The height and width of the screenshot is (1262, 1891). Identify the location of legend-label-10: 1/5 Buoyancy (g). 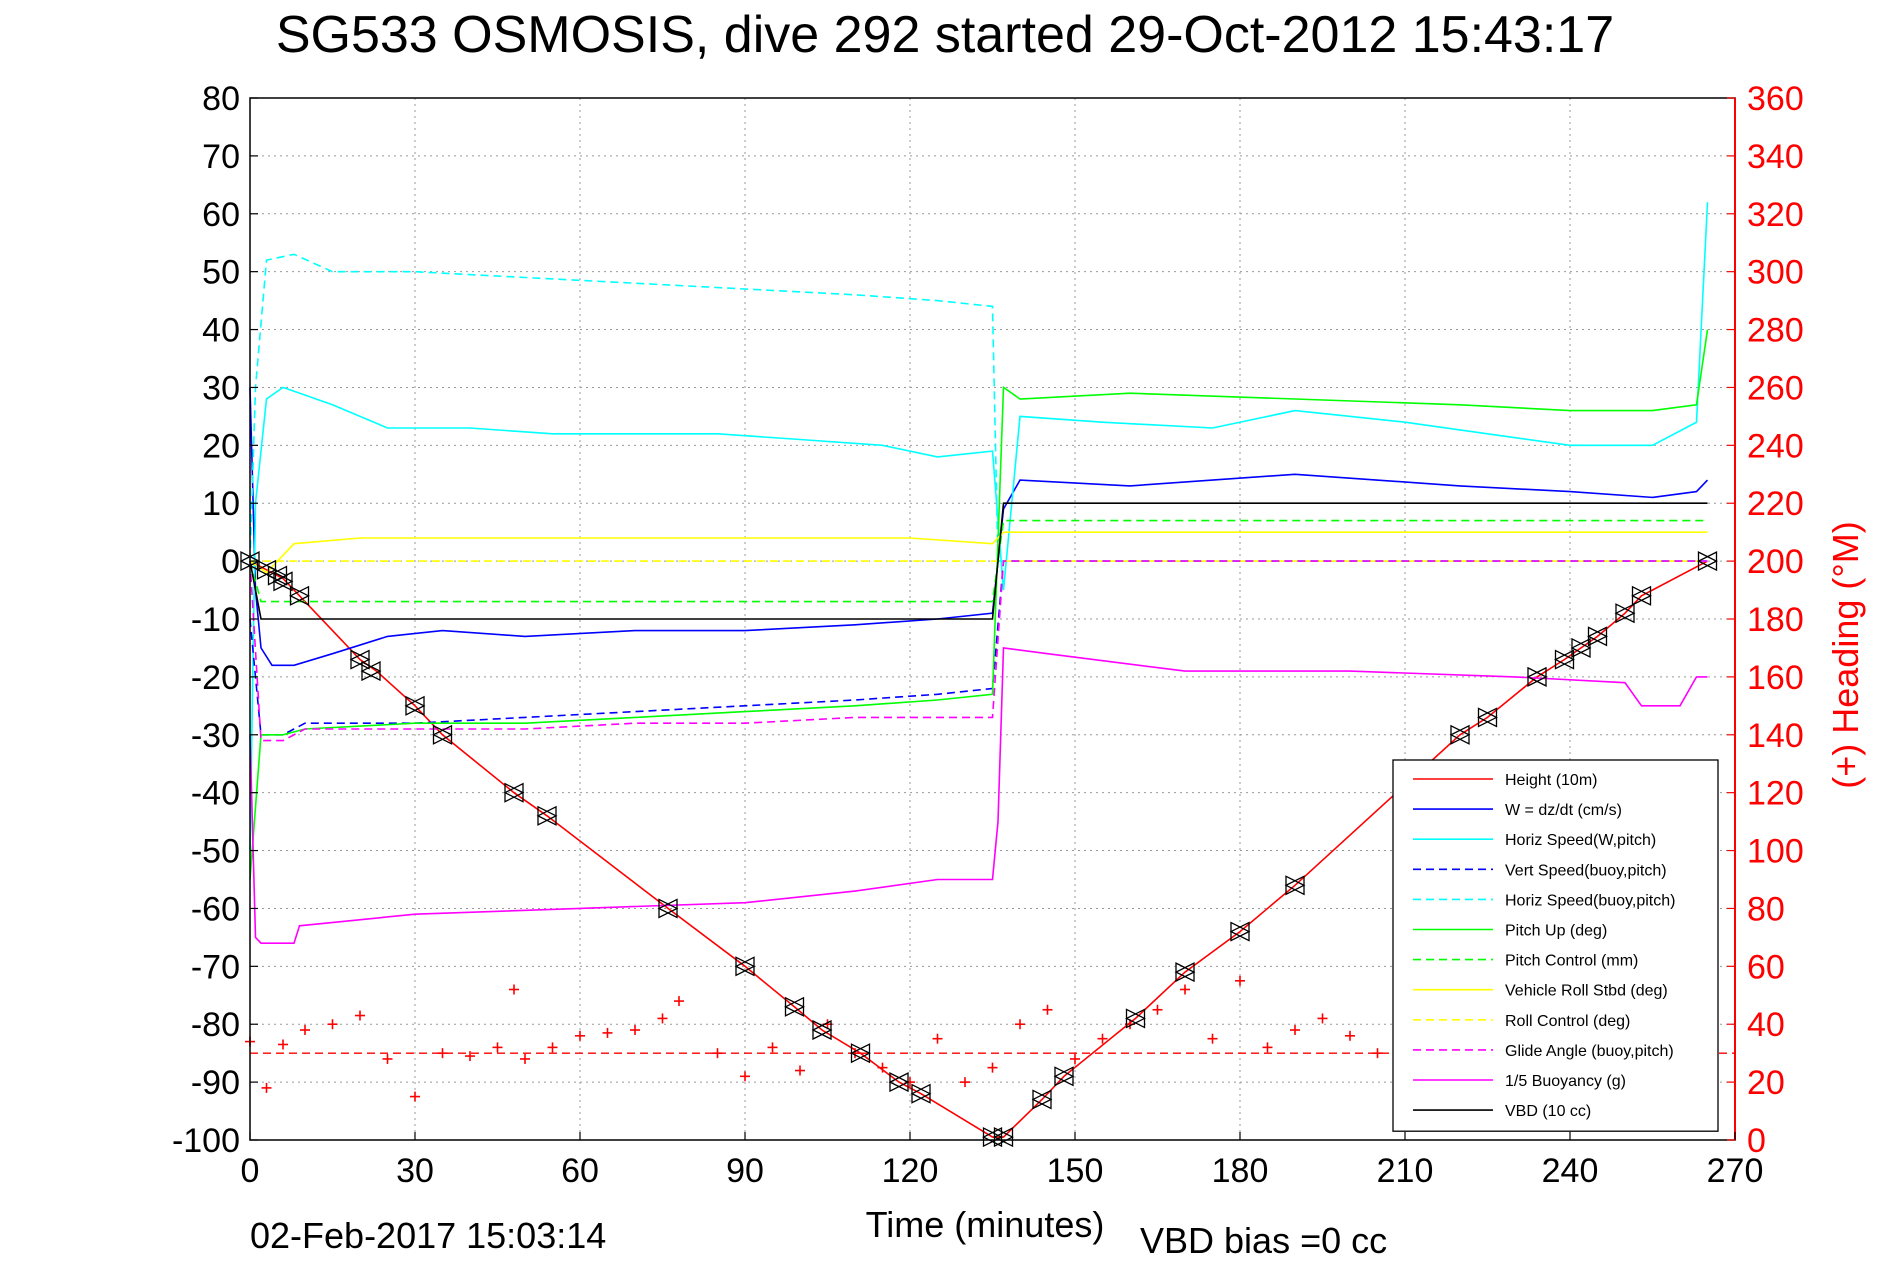
(1565, 1081).